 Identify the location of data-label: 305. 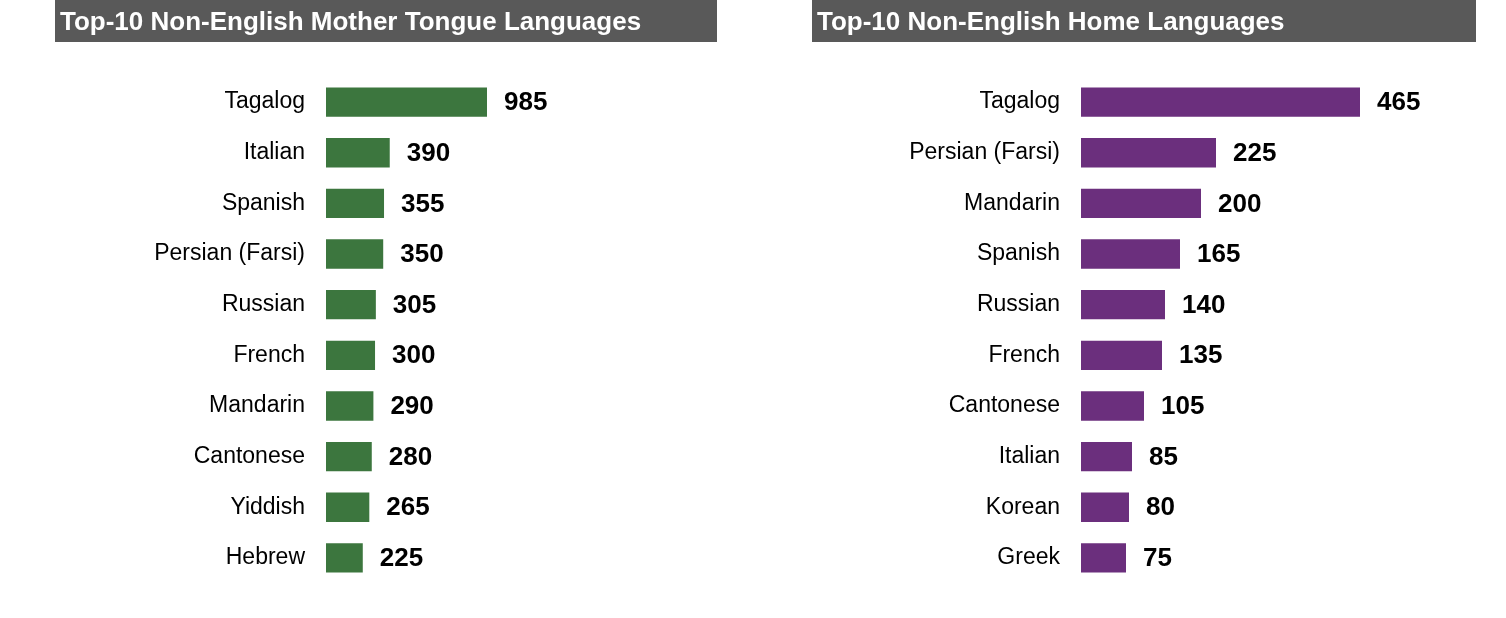
(414, 303).